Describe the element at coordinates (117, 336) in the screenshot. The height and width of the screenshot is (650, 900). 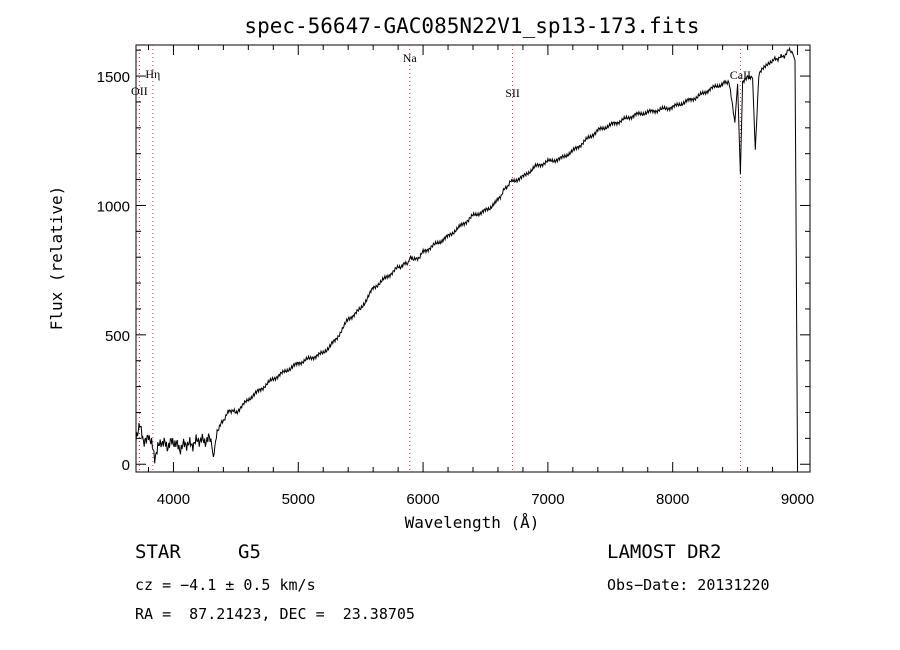
I see `y-tick-label: 500` at that location.